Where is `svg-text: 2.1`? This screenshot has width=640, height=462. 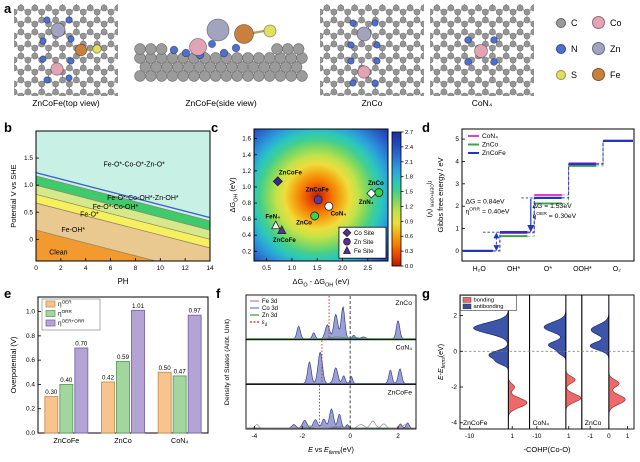
svg-text: 2.1 is located at coordinates (409, 163).